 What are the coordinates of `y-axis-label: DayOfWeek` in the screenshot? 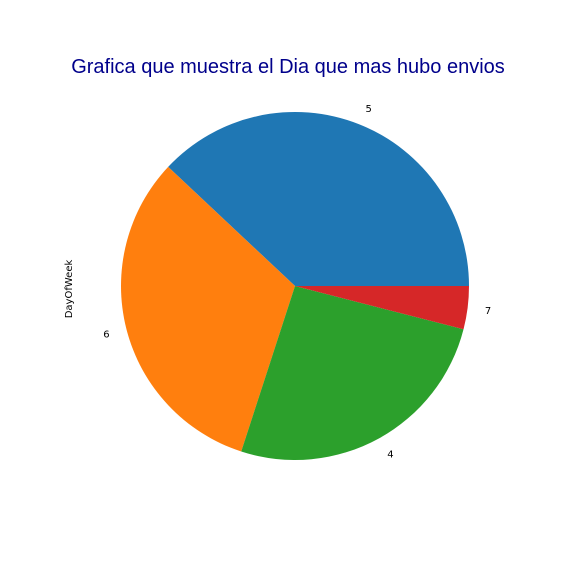 It's located at (69, 289).